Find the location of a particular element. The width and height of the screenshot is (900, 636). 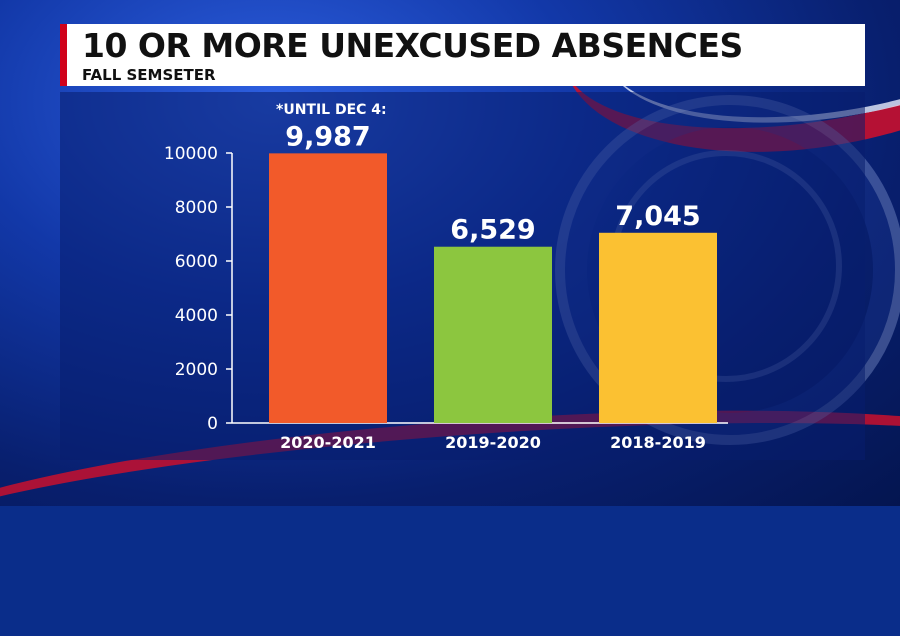

bar-2018-2019 is located at coordinates (658, 327).